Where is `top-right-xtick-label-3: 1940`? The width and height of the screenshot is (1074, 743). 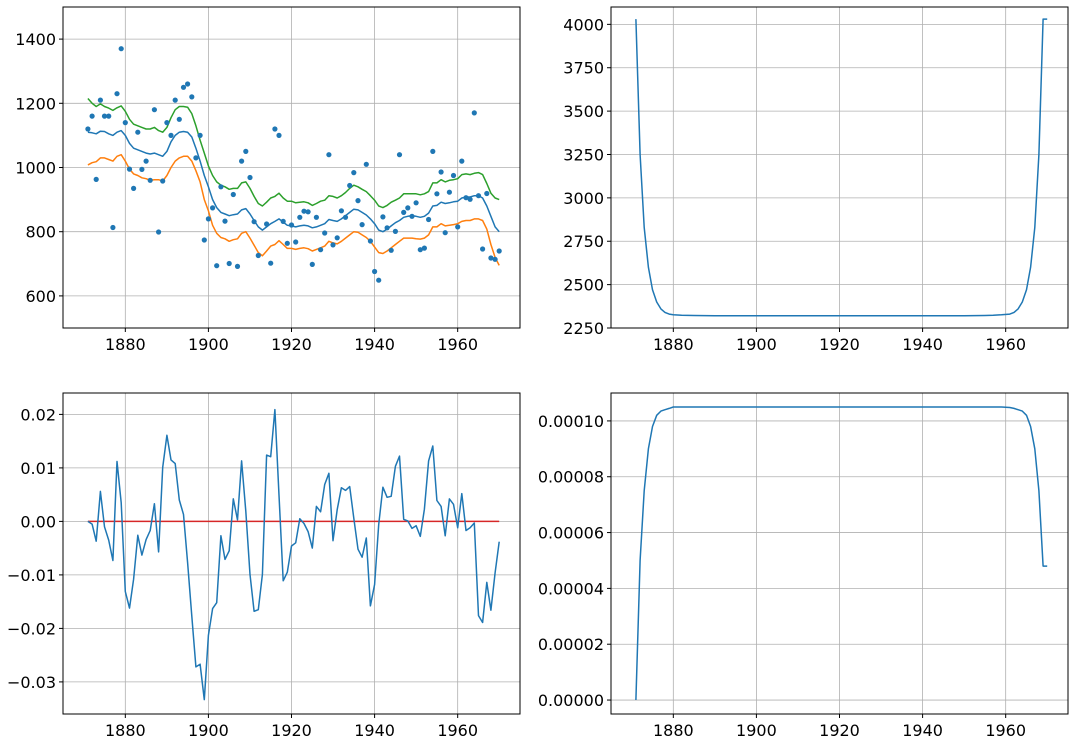
top-right-xtick-label-3: 1940 is located at coordinates (922, 344).